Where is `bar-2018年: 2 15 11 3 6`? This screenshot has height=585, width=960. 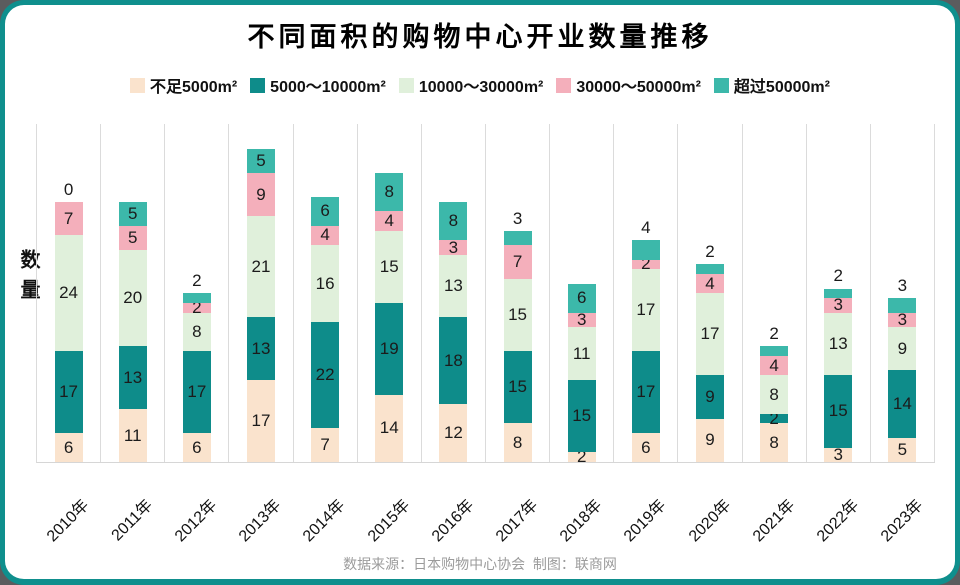 bar-2018年: 2 15 11 3 6 is located at coordinates (581, 374).